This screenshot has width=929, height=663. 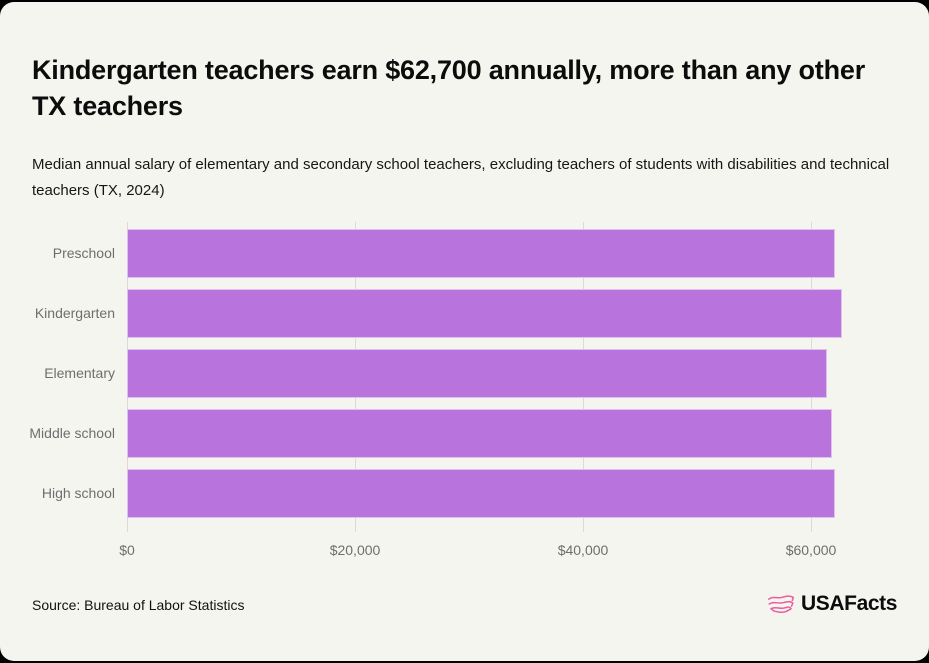 I want to click on category-label-kindergarten: Kindergarten, so click(x=74, y=313).